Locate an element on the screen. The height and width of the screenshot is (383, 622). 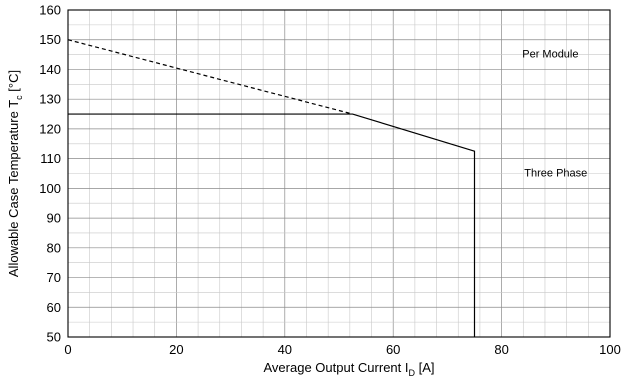
y-tick-label: 90 is located at coordinates (54, 218).